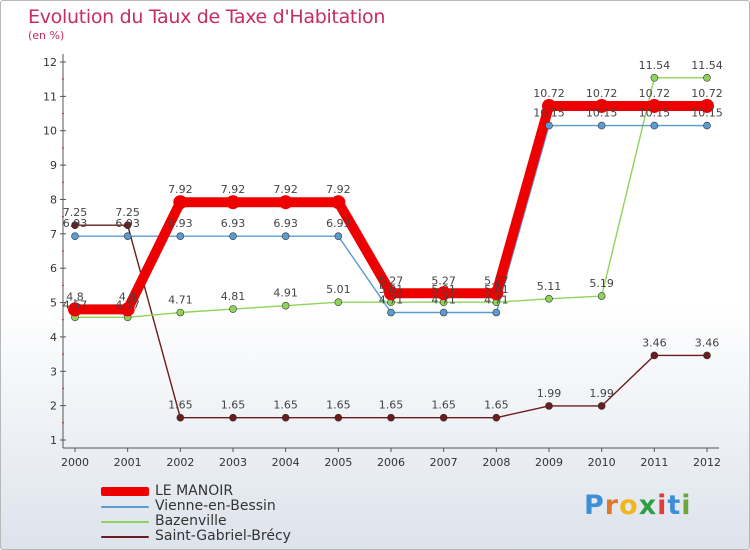 This screenshot has width=750, height=550. I want to click on logo-letter: P, so click(594, 505).